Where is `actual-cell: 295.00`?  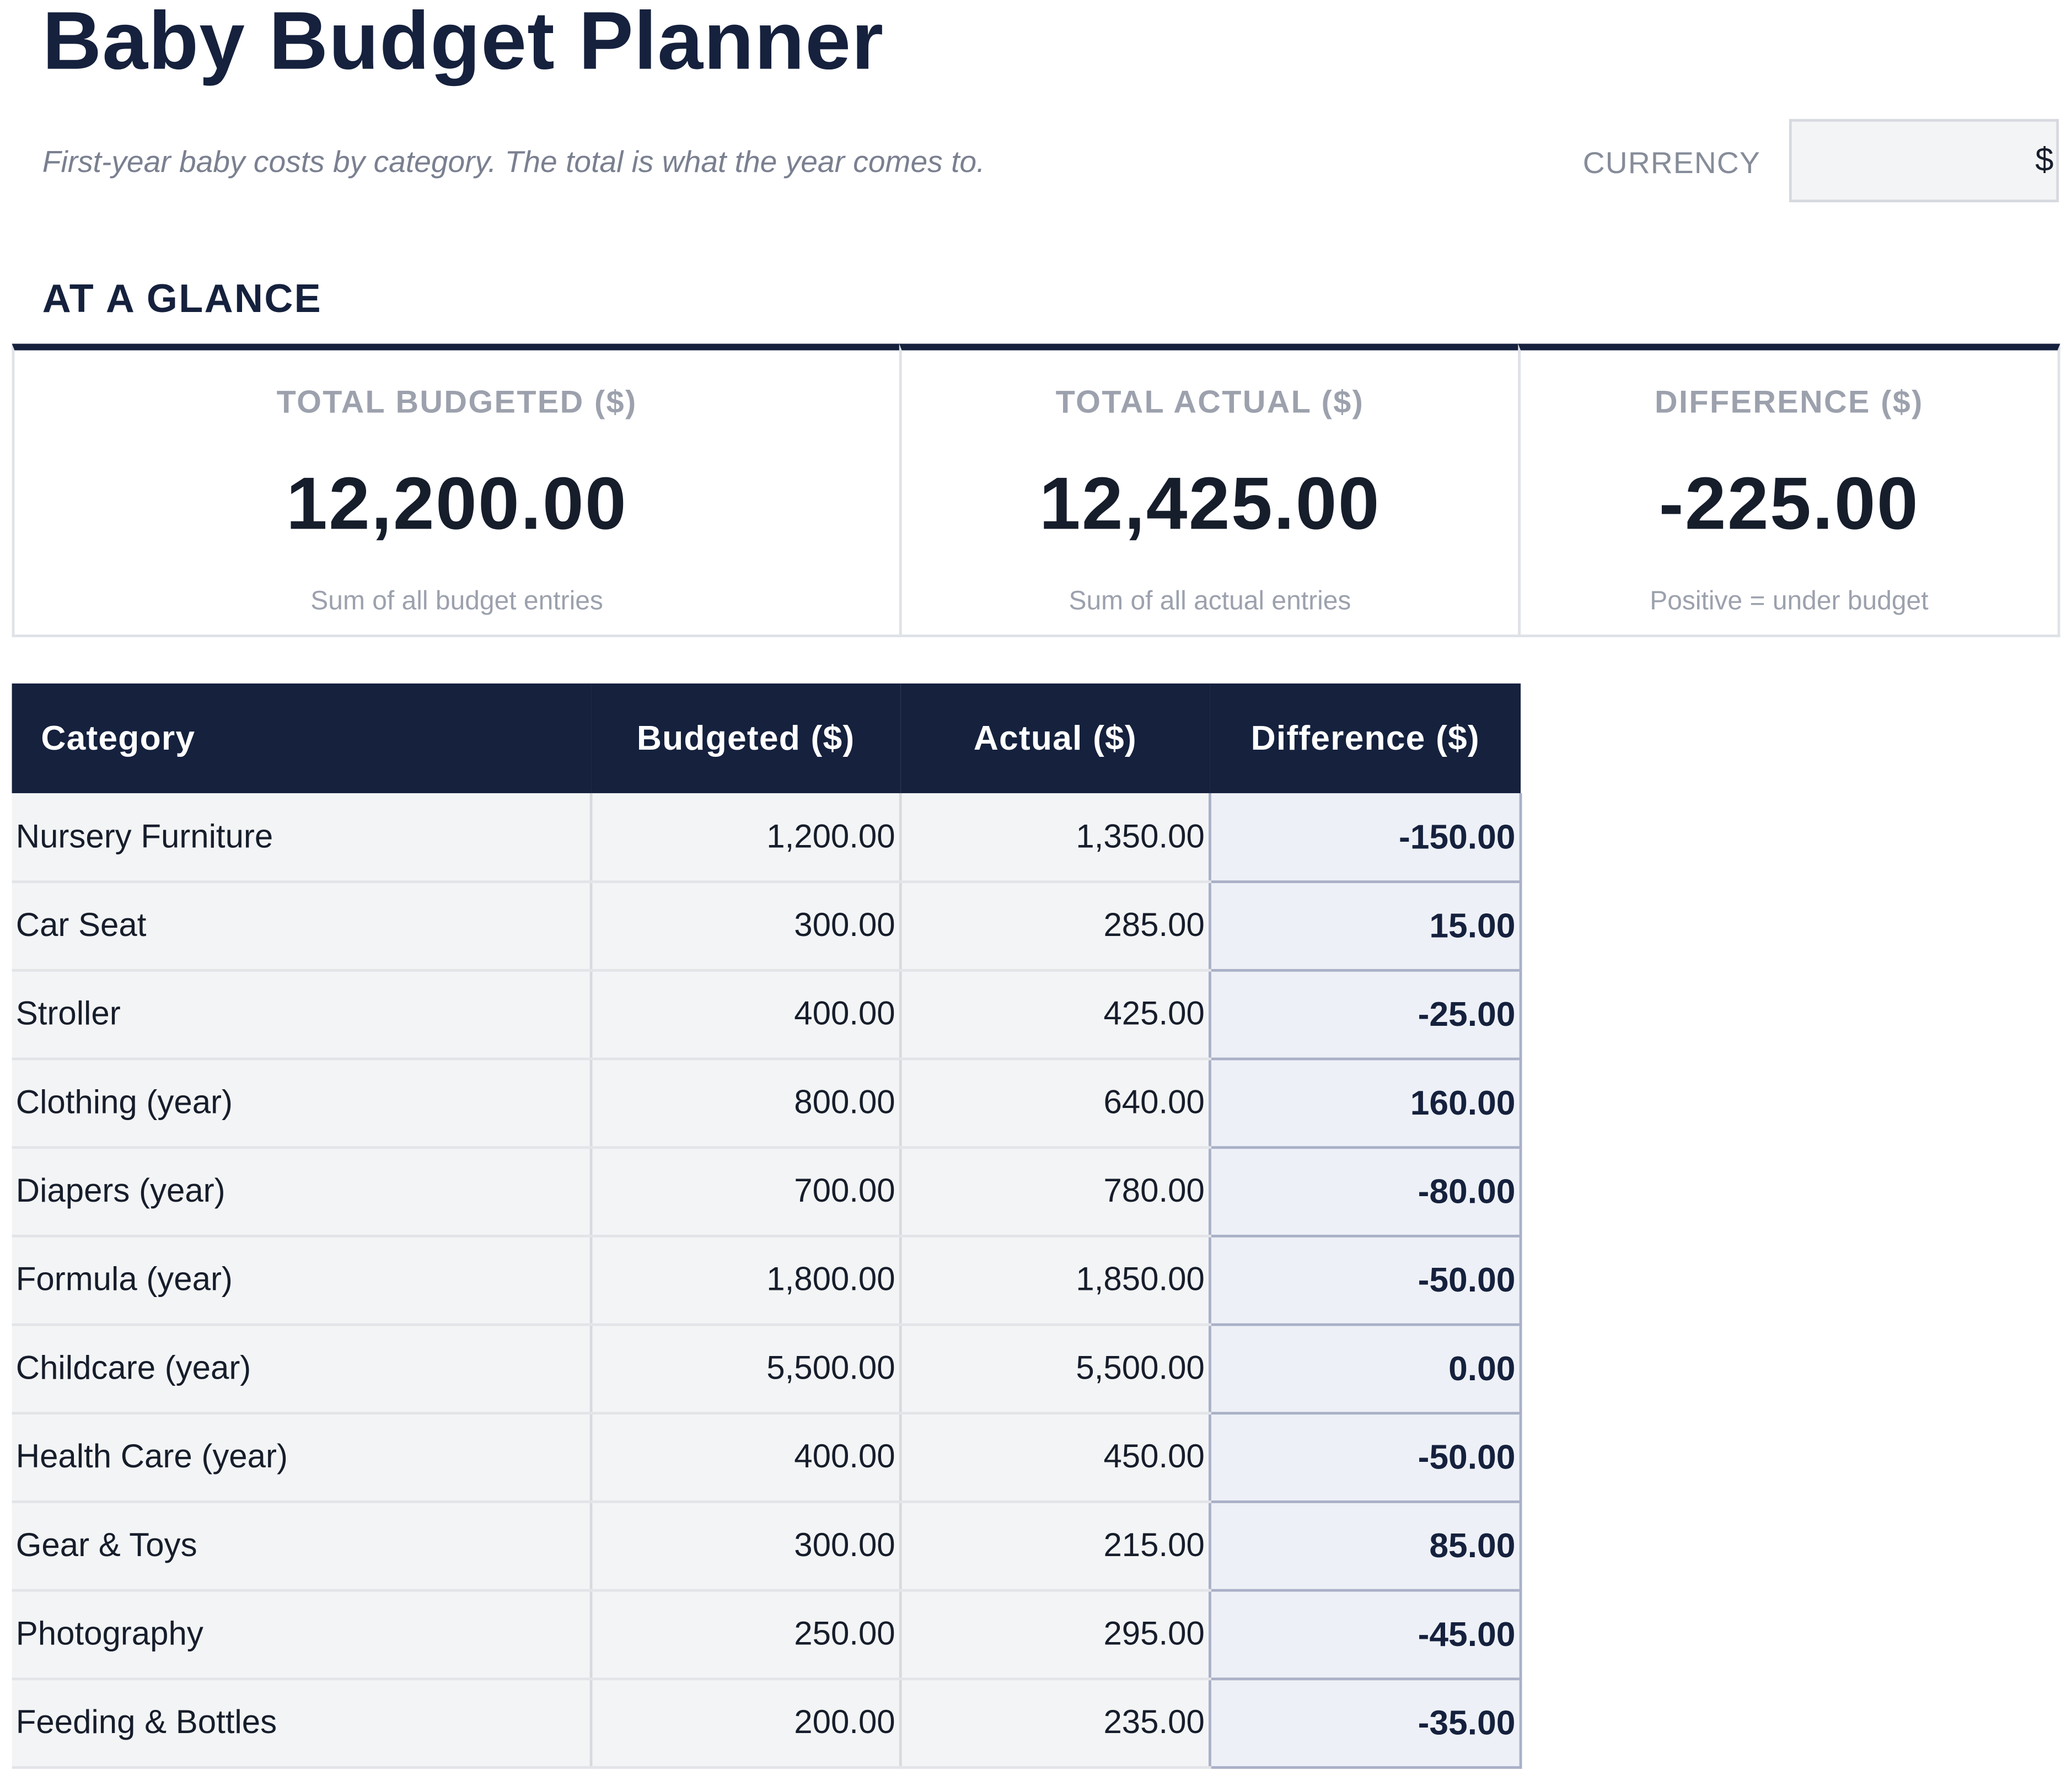 actual-cell: 295.00 is located at coordinates (1054, 1635).